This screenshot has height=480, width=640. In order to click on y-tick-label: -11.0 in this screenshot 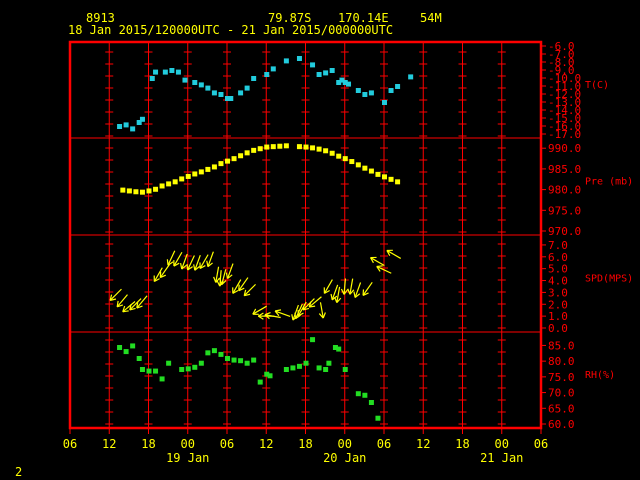, I will do `click(564, 86)`.